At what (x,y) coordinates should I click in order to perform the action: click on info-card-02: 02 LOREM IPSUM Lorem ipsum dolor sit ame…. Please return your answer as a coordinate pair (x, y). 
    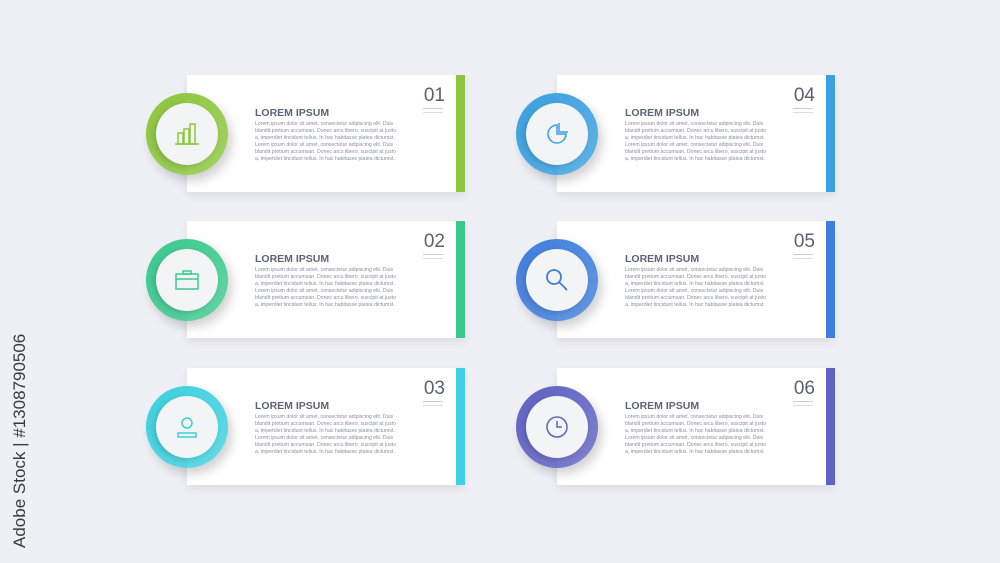
    Looking at the image, I should click on (326, 279).